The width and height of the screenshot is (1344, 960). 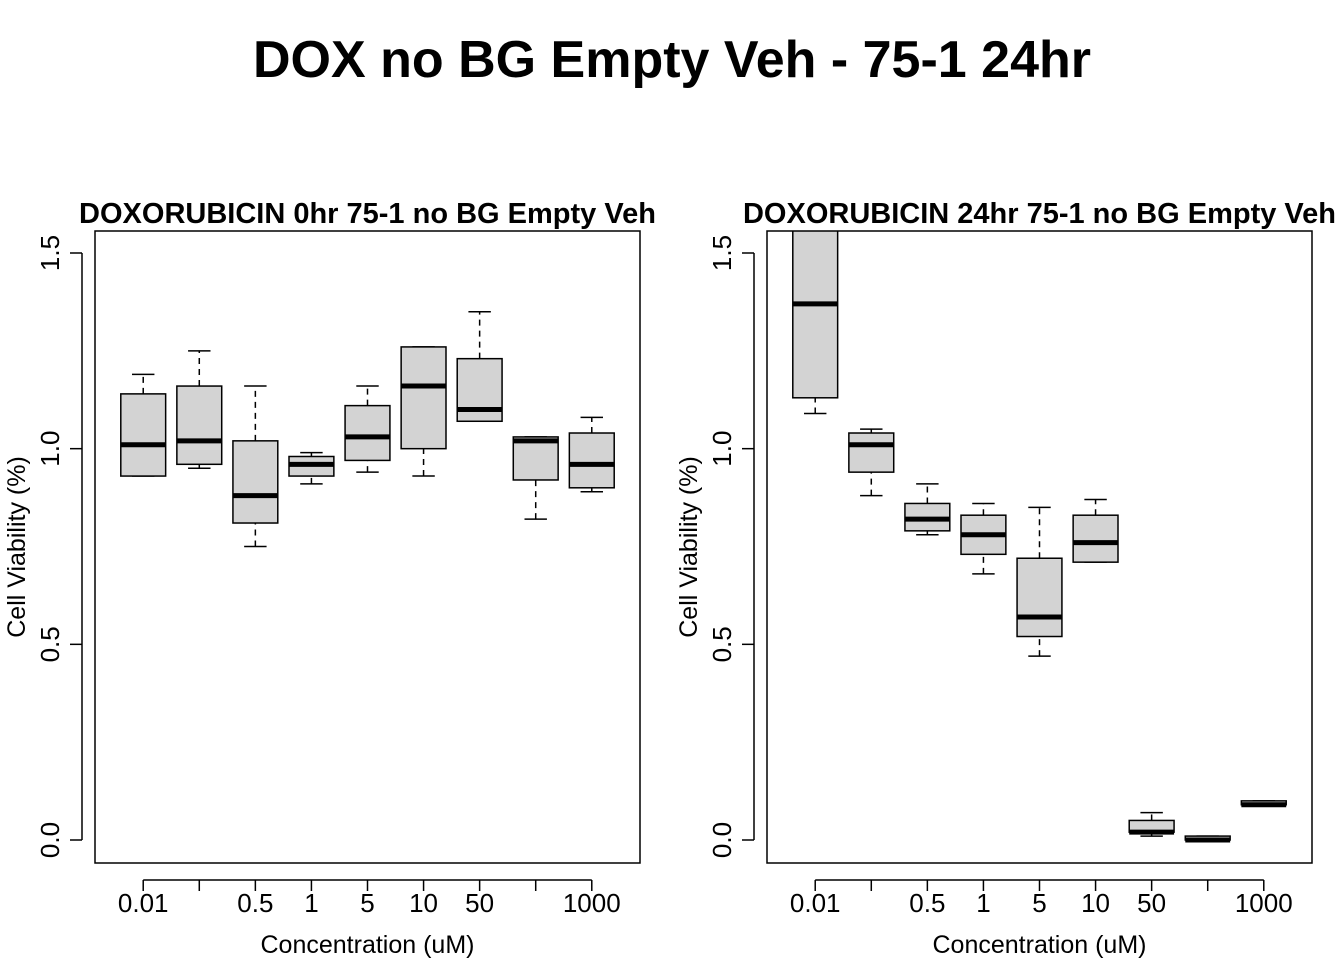 I want to click on panel-title: DOXORUBICIN 24hr 75-1 no BG Empty Veh, so click(x=1039, y=214).